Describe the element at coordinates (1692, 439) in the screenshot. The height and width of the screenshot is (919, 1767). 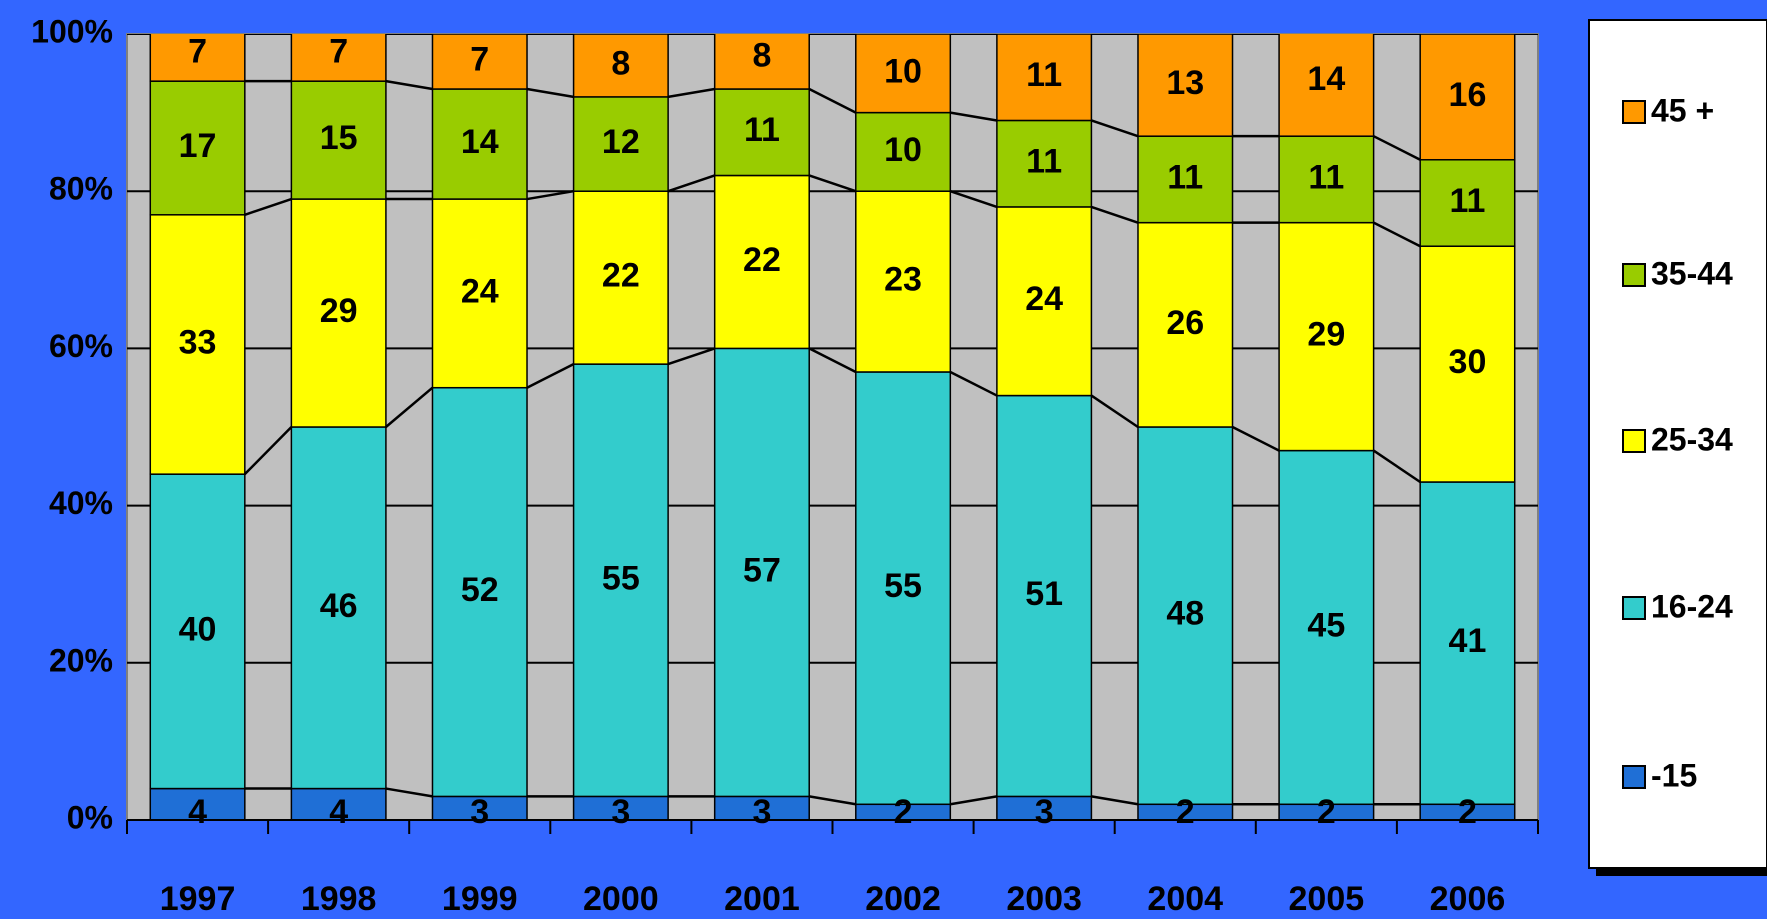
I see `legend-label: 25-34` at that location.